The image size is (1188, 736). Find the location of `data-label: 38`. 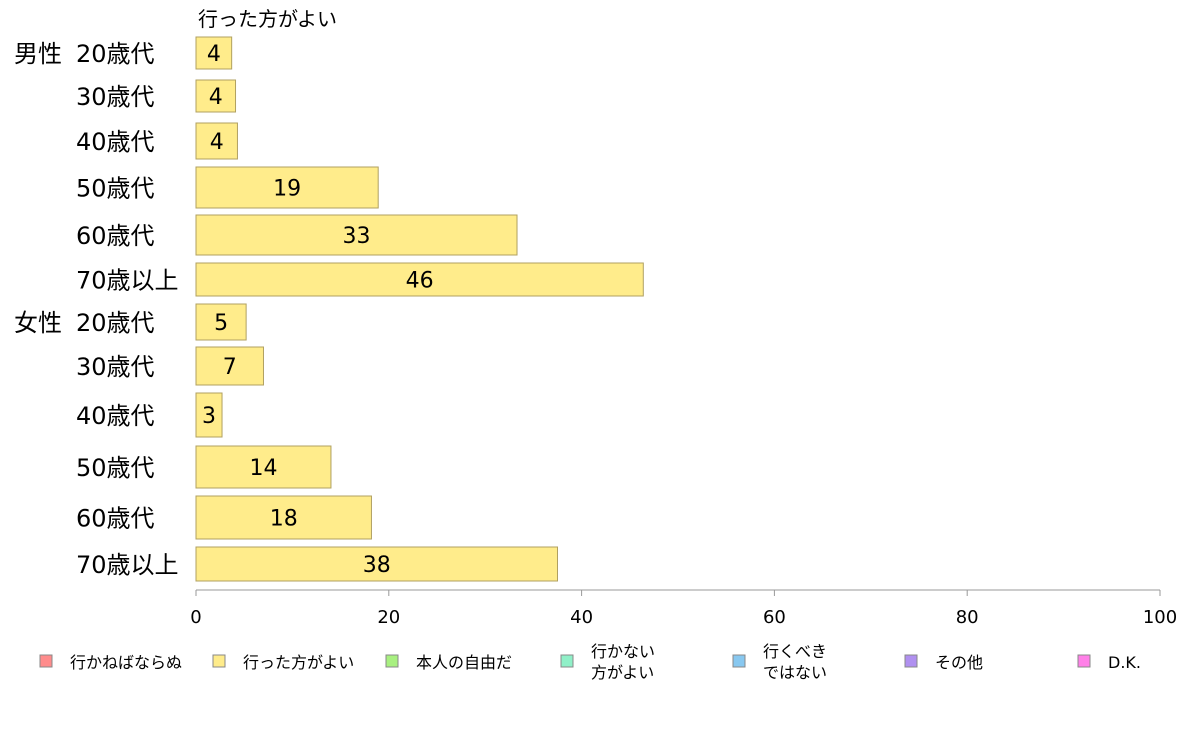

data-label: 38 is located at coordinates (377, 565).